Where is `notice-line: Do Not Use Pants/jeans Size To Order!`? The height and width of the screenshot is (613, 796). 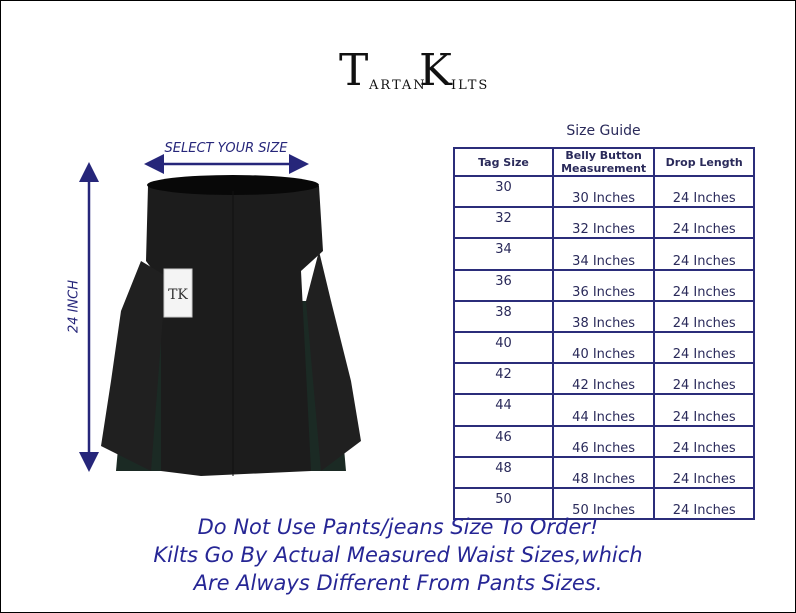
notice-line: Do Not Use Pants/jeans Size To Order! is located at coordinates (398, 527).